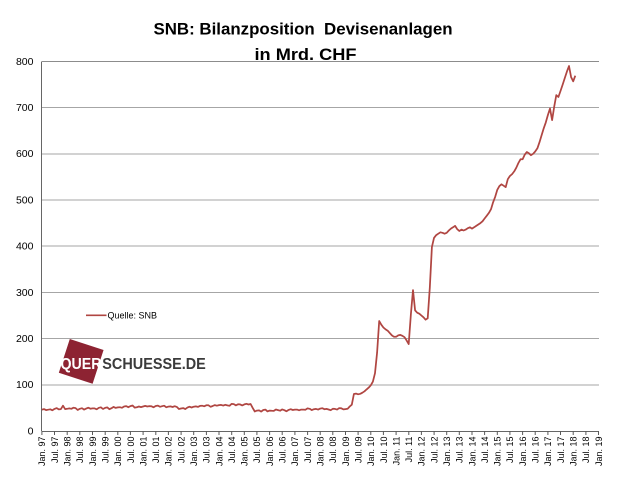  What do you see at coordinates (25, 108) in the screenshot?
I see `svg-text: 700` at bounding box center [25, 108].